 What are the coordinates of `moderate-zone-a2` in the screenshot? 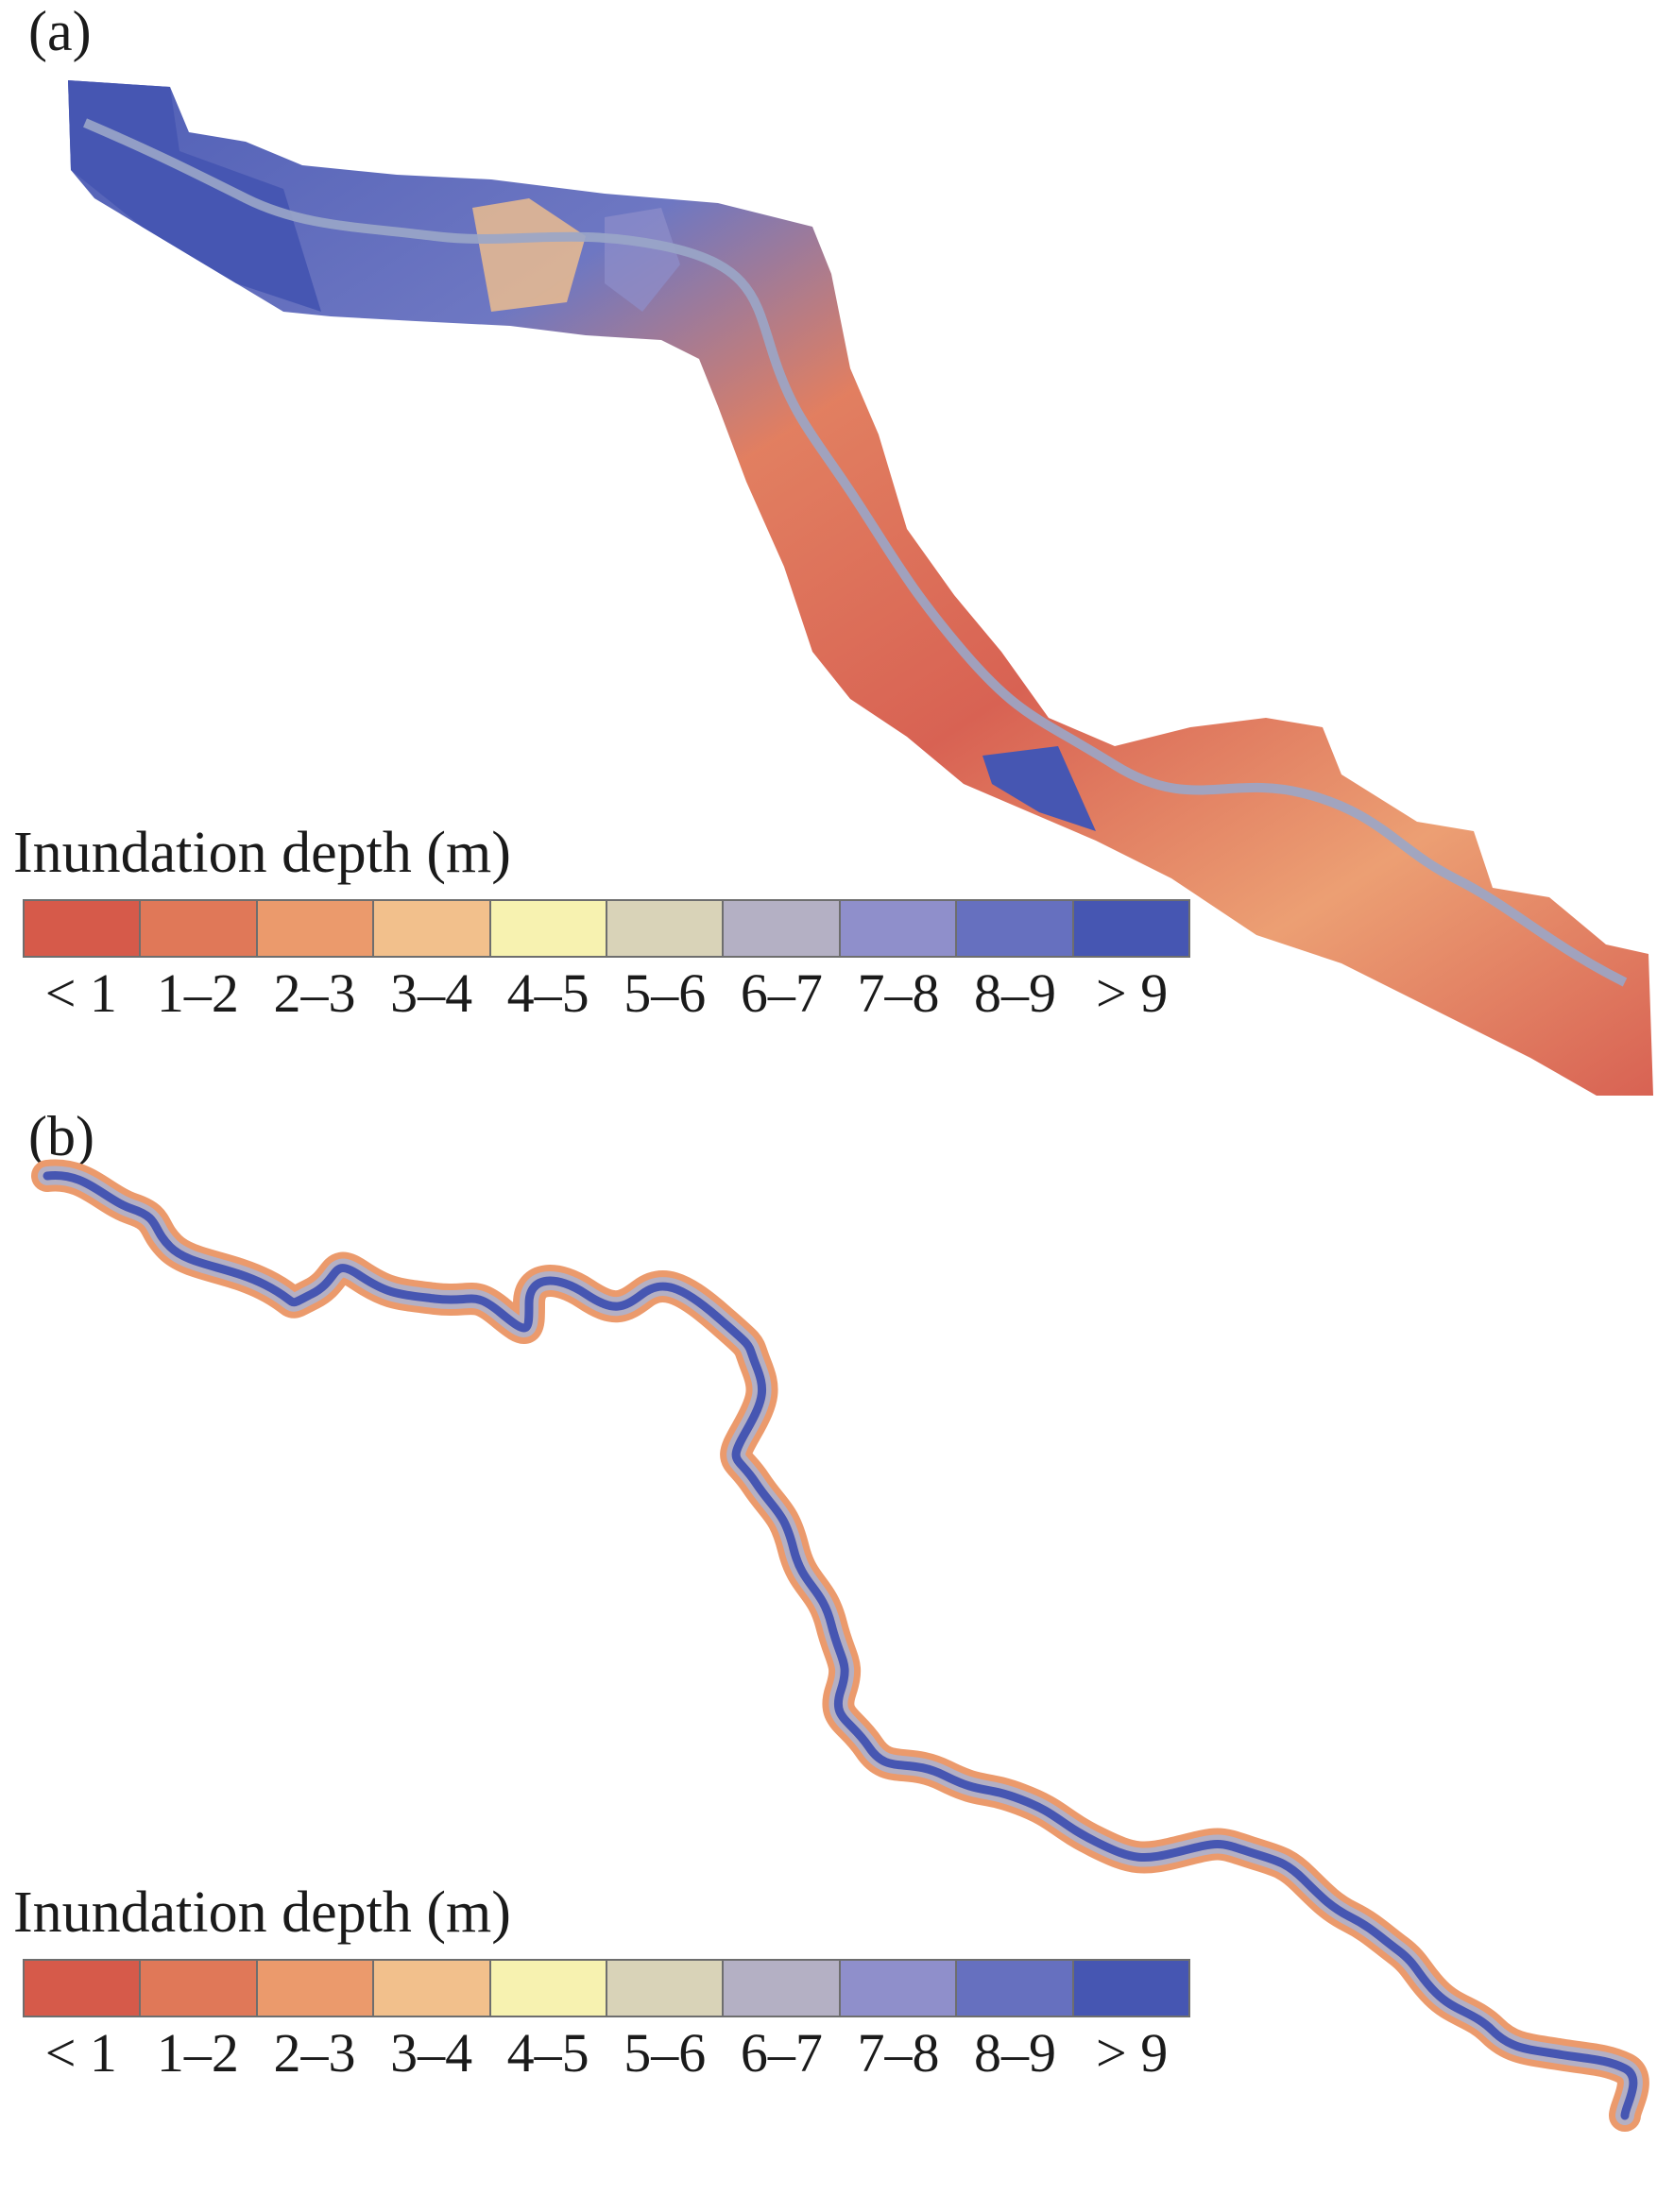 It's located at (642, 260).